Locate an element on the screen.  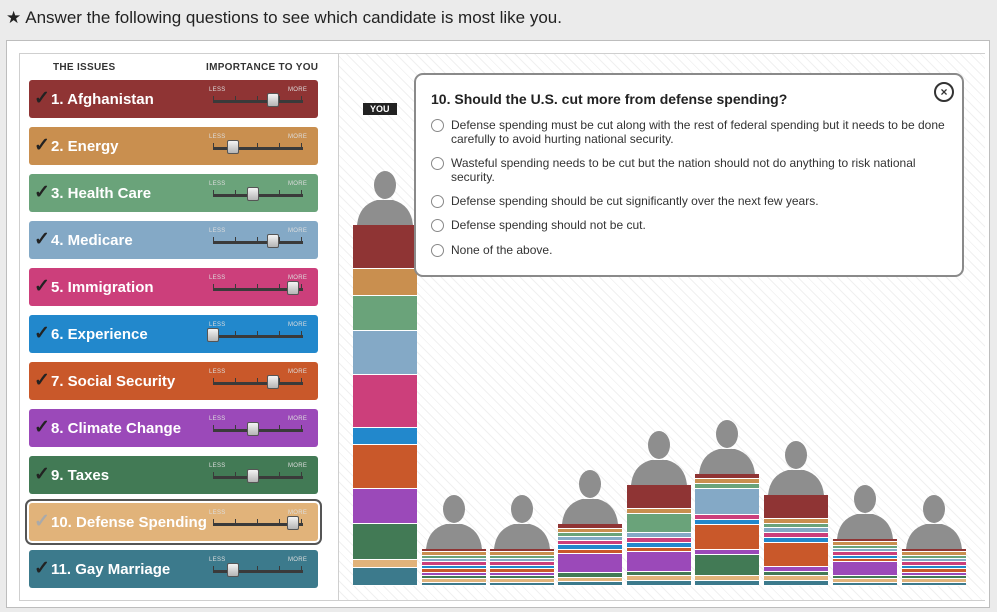
issue-row: ✓ 8. Climate Change LESS MORE is located at coordinates (173, 428).